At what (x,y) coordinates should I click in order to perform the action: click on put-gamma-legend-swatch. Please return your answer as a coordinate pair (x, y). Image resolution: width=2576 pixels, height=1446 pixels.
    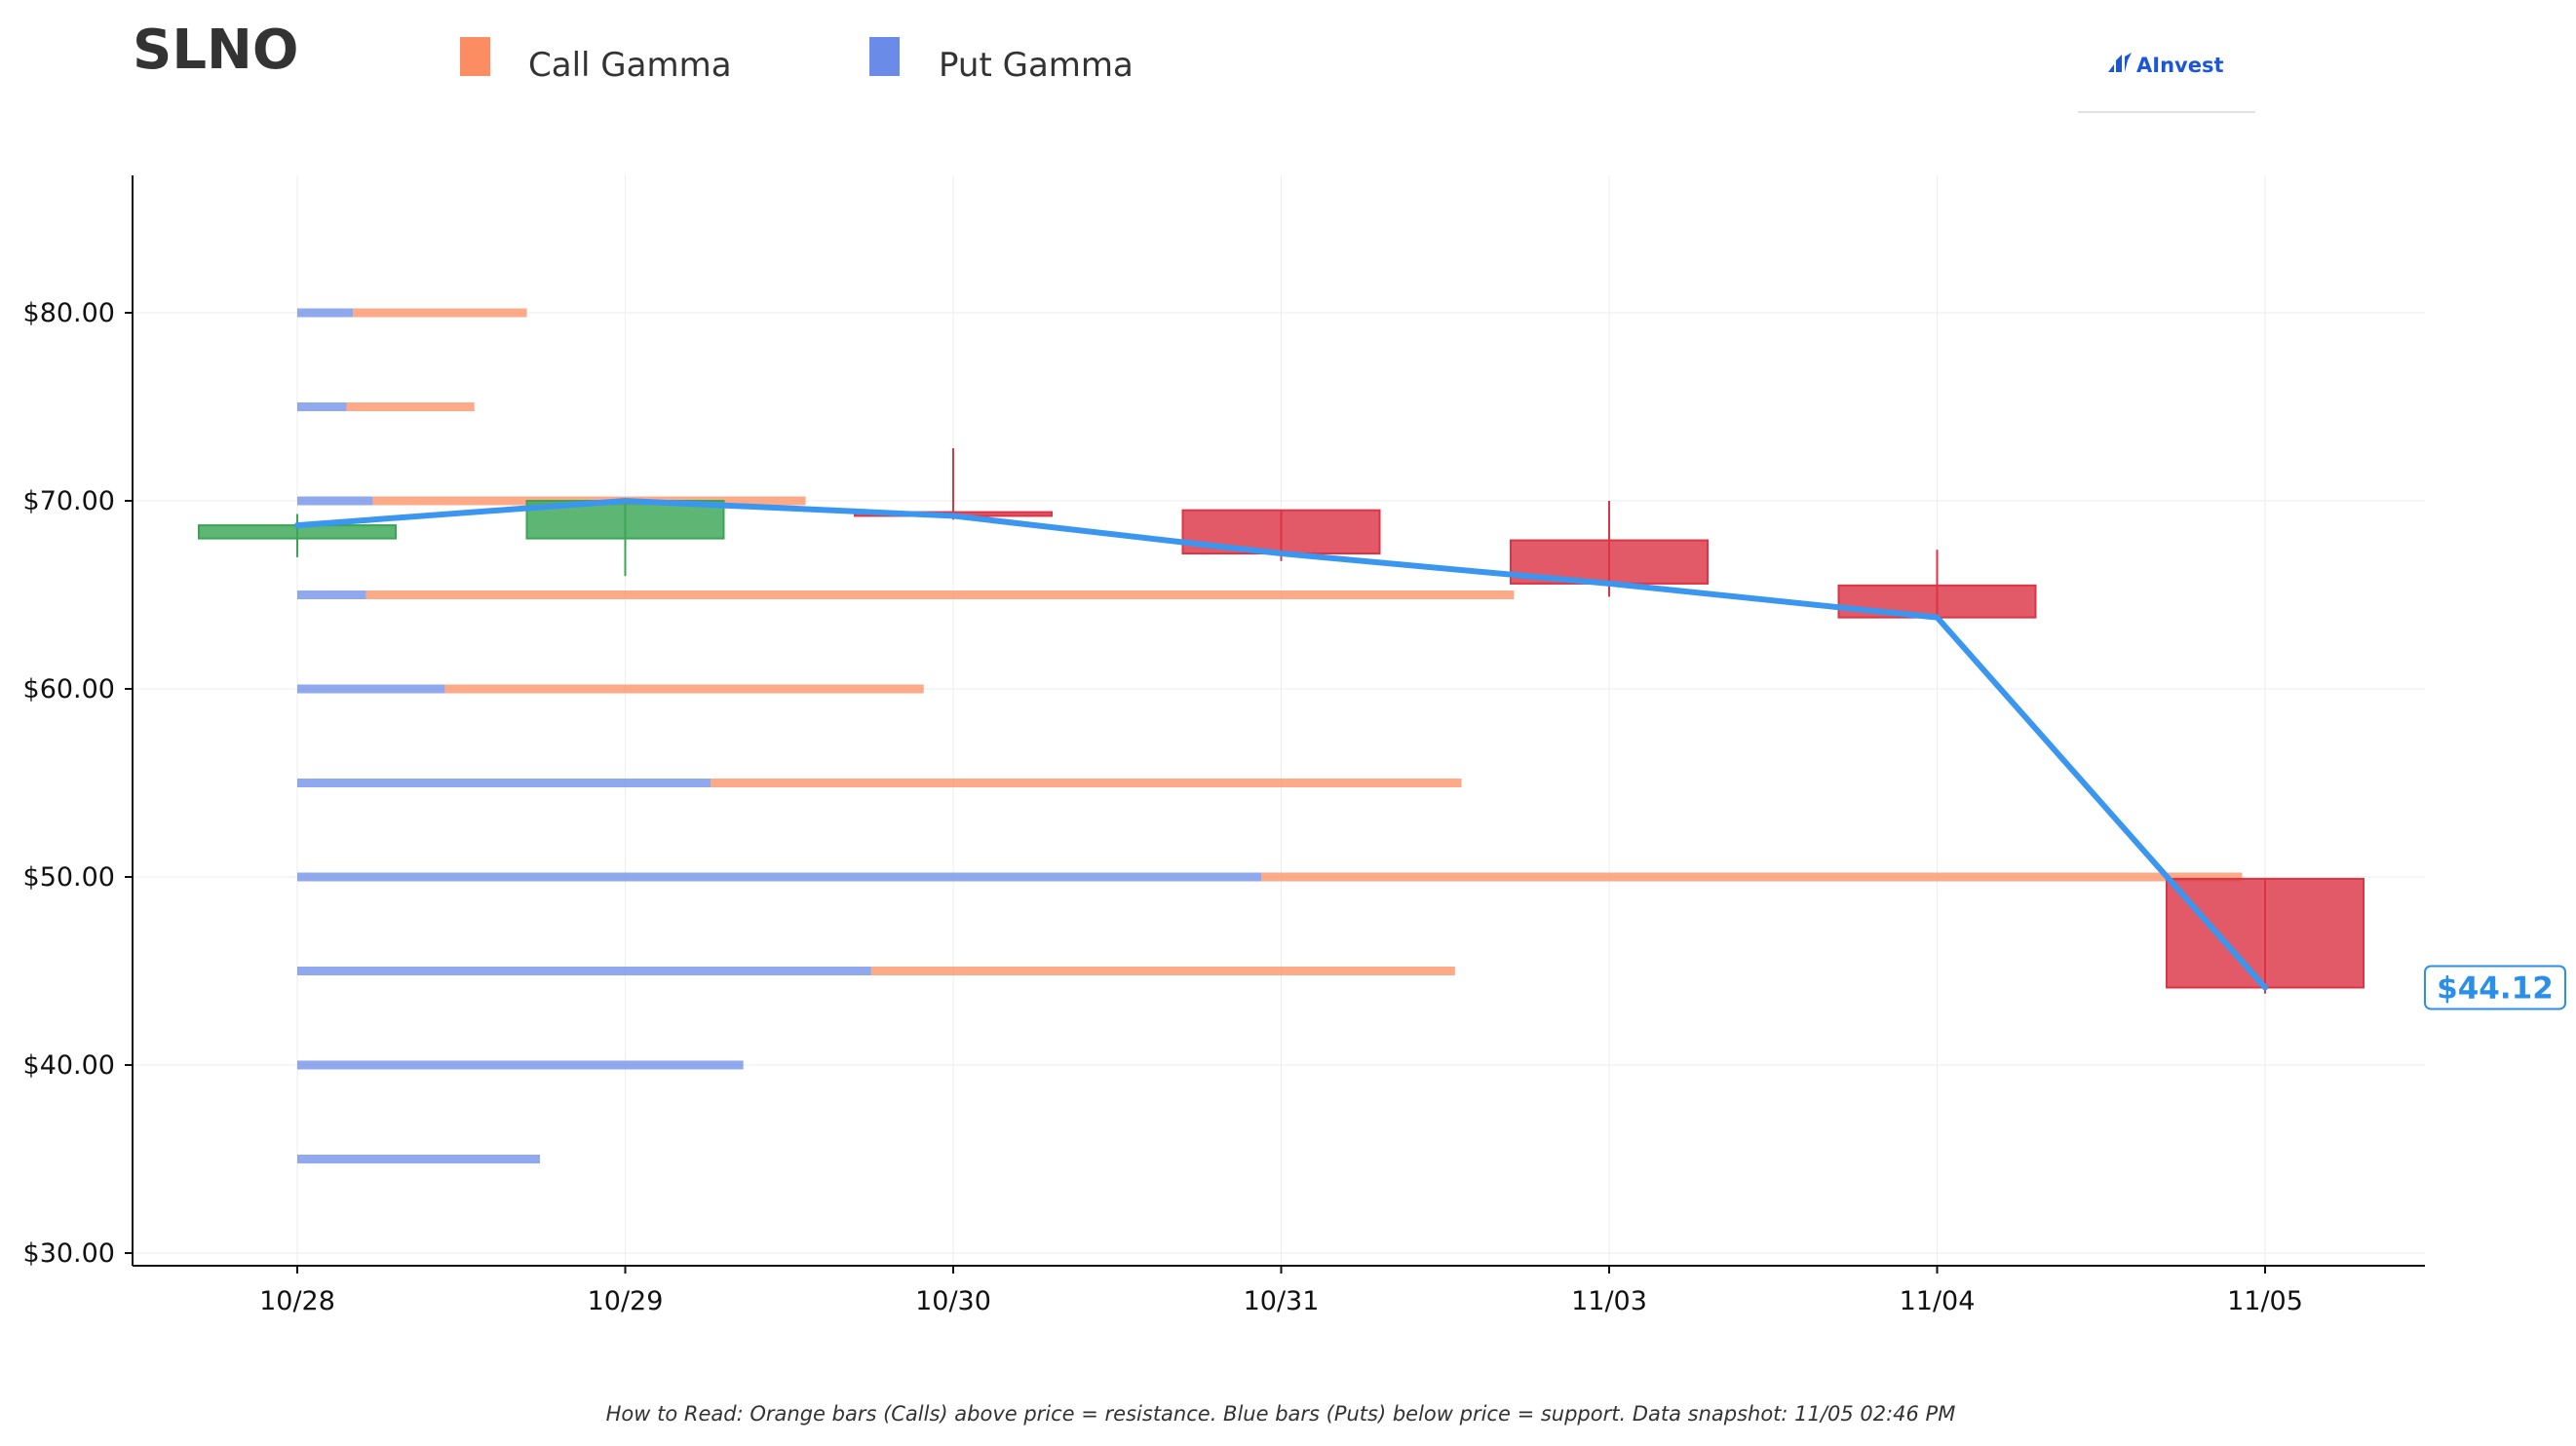
    Looking at the image, I should click on (884, 56).